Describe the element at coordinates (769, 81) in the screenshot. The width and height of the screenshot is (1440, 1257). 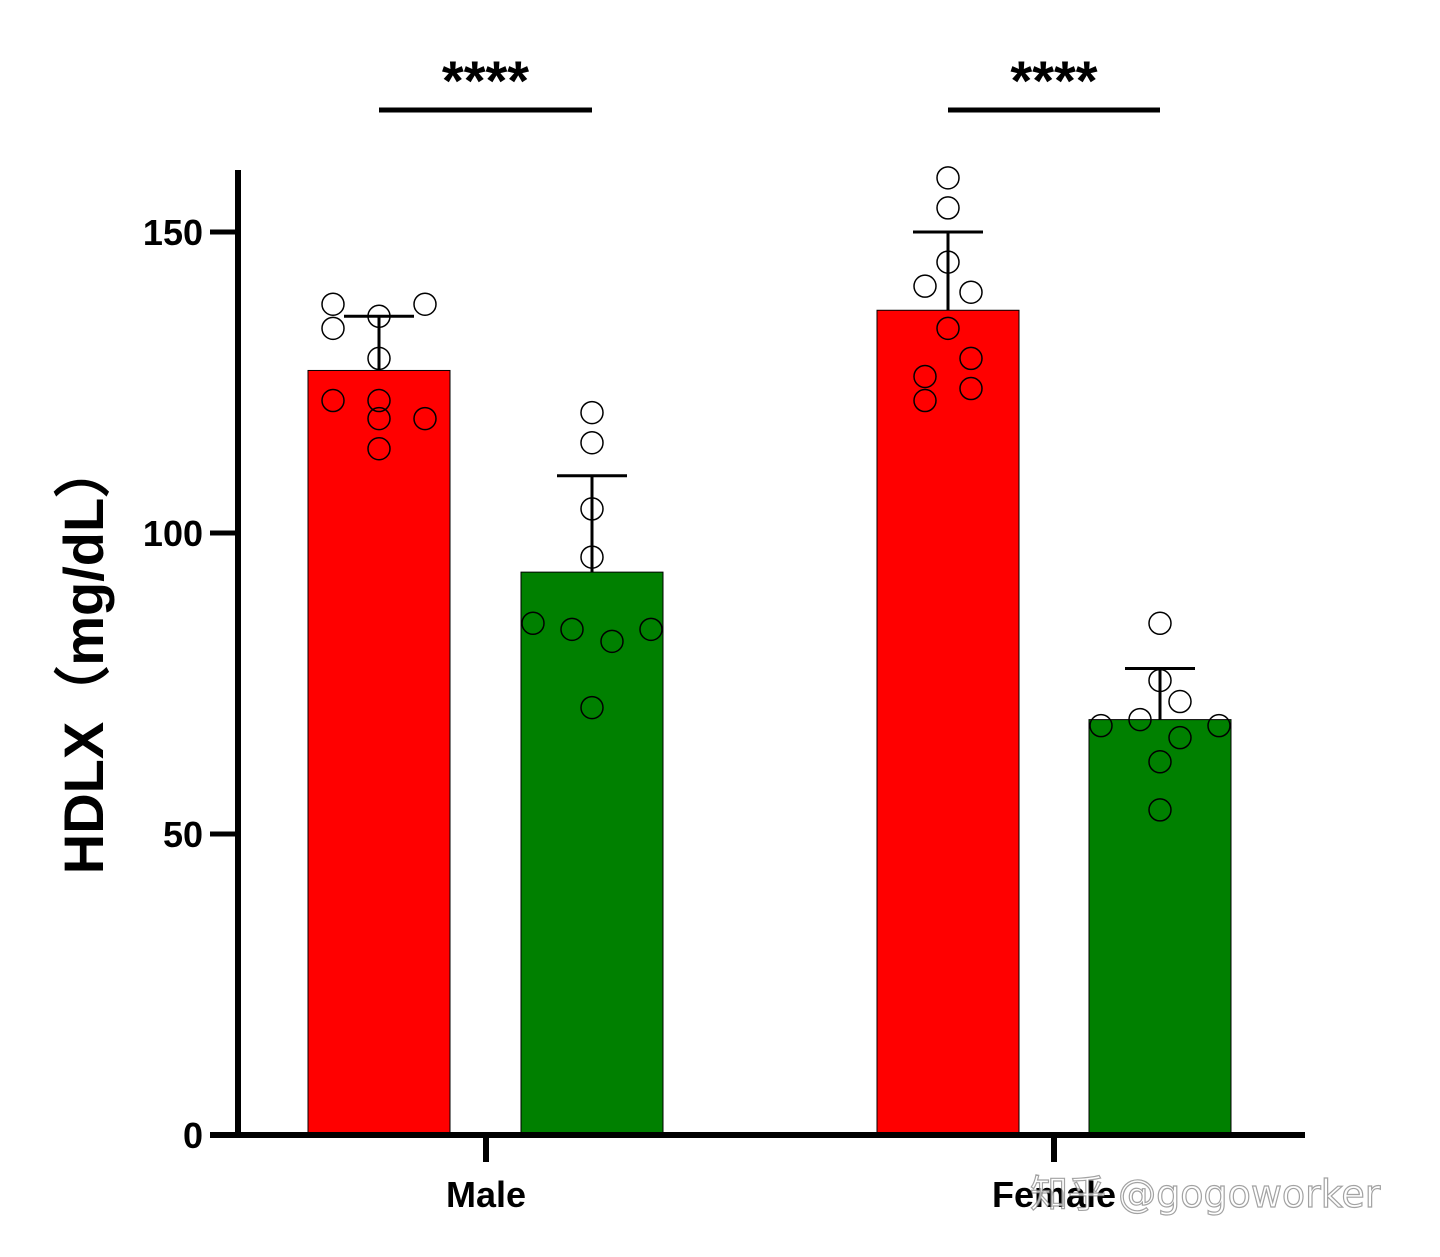
I see `significance-layer: **** ****` at that location.